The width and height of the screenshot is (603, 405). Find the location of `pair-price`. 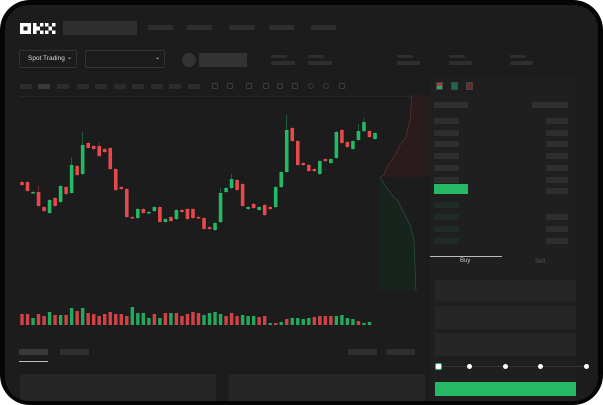

pair-price is located at coordinates (223, 60).